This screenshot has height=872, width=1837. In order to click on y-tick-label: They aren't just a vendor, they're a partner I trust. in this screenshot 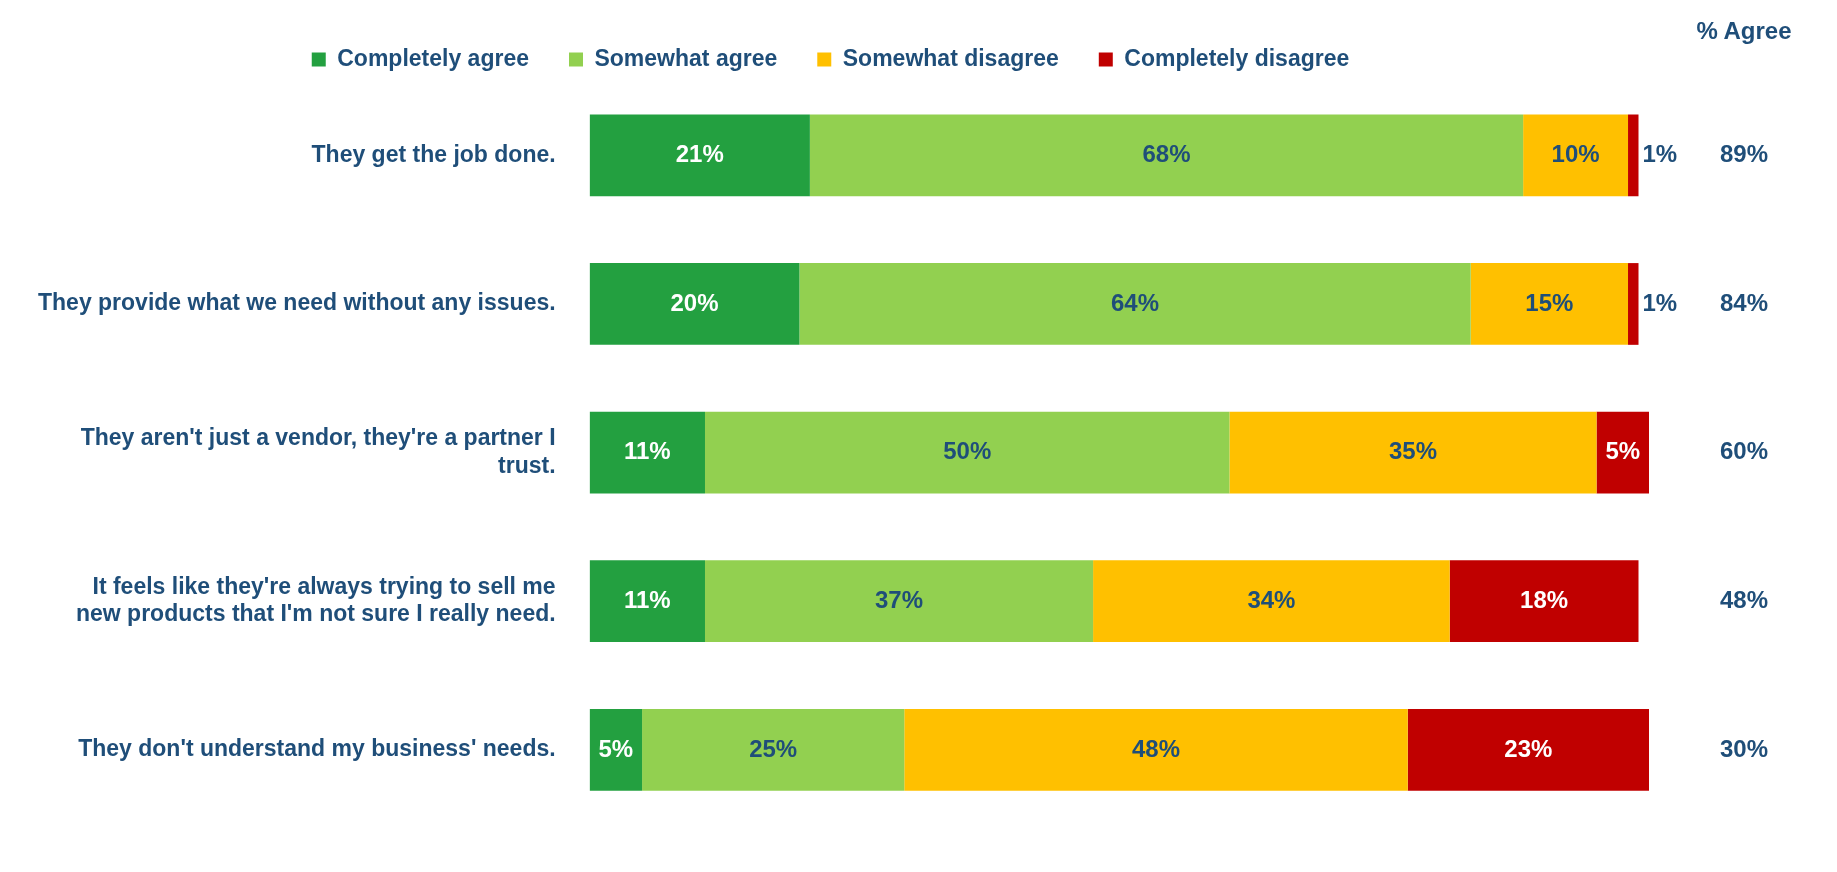, I will do `click(318, 451)`.